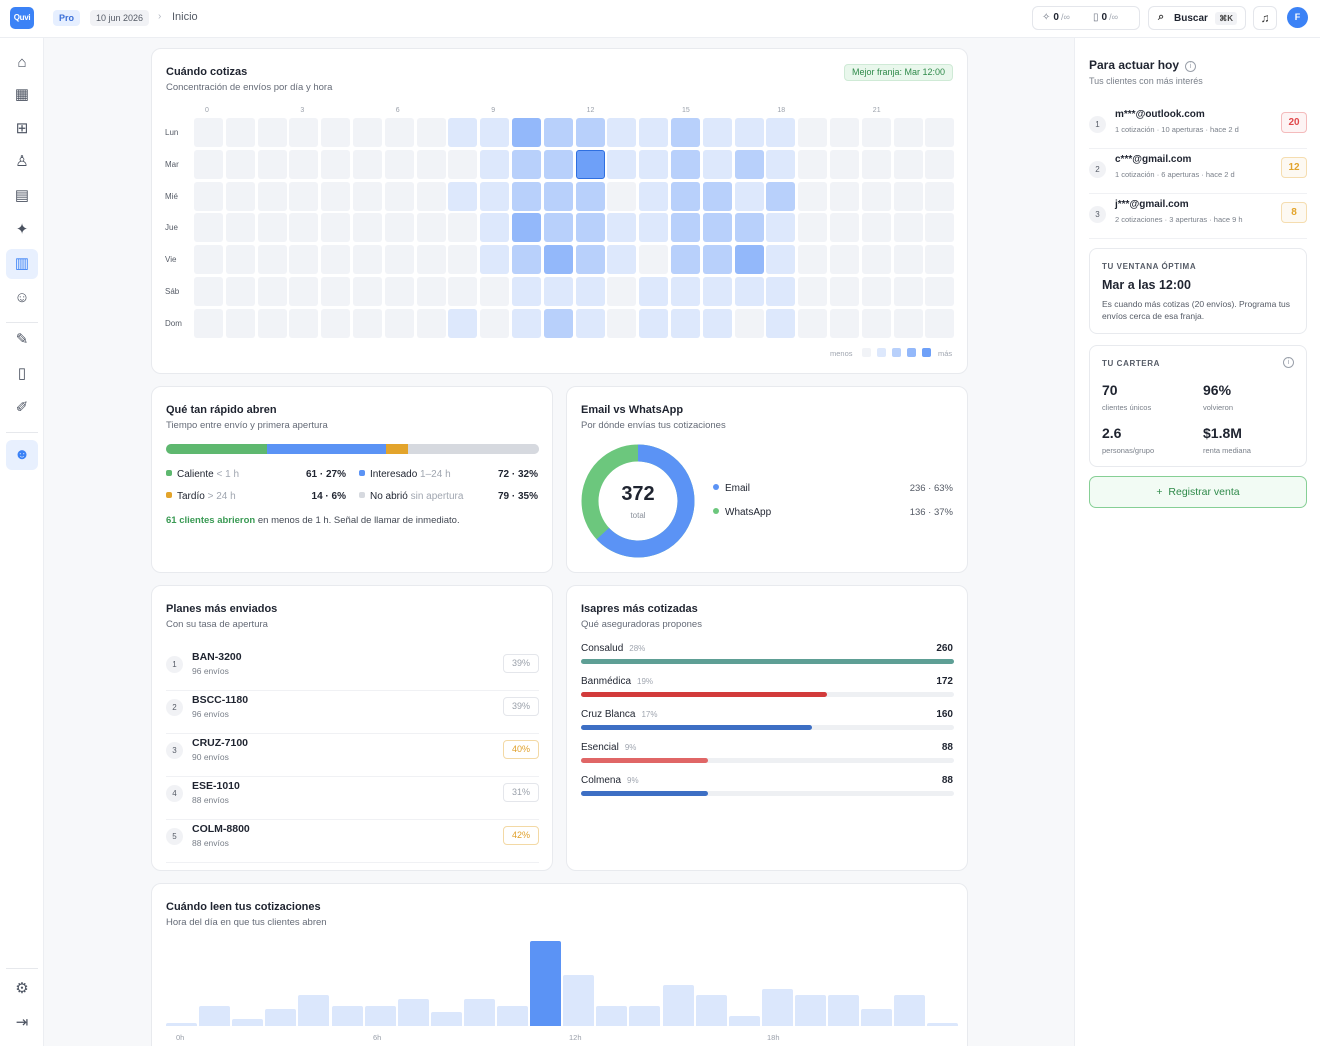  I want to click on avatar: F, so click(1297, 17).